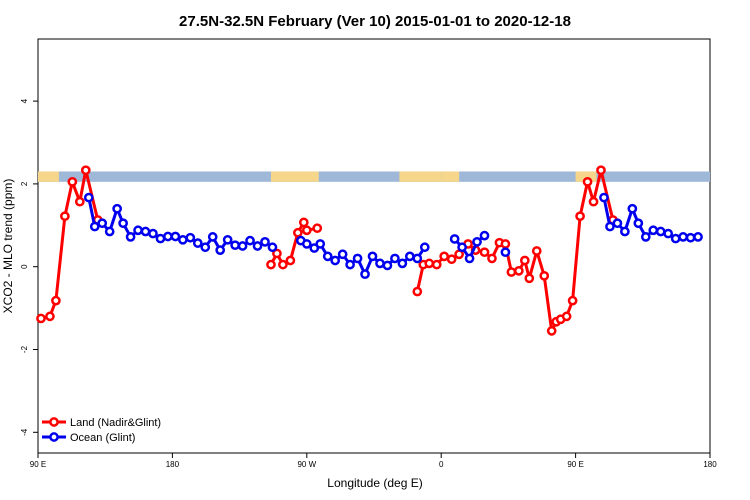 This screenshot has height=500, width=750. I want to click on legend-land-label: Land (Nadir&Glint), so click(115, 423).